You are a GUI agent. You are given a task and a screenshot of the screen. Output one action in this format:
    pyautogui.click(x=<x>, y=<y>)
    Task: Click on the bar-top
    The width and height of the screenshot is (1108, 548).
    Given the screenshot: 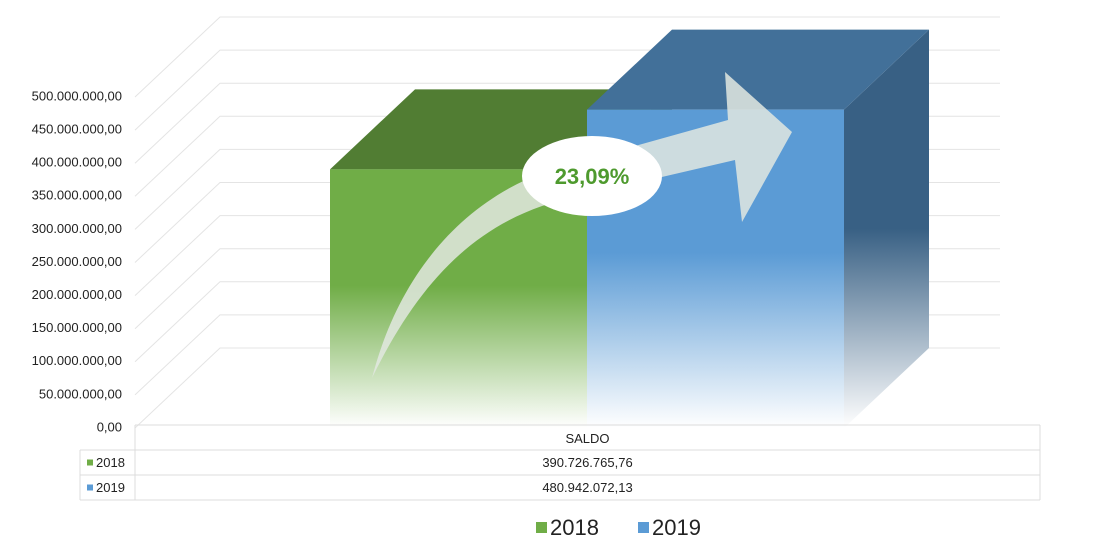 What is the action you would take?
    pyautogui.click(x=758, y=69)
    